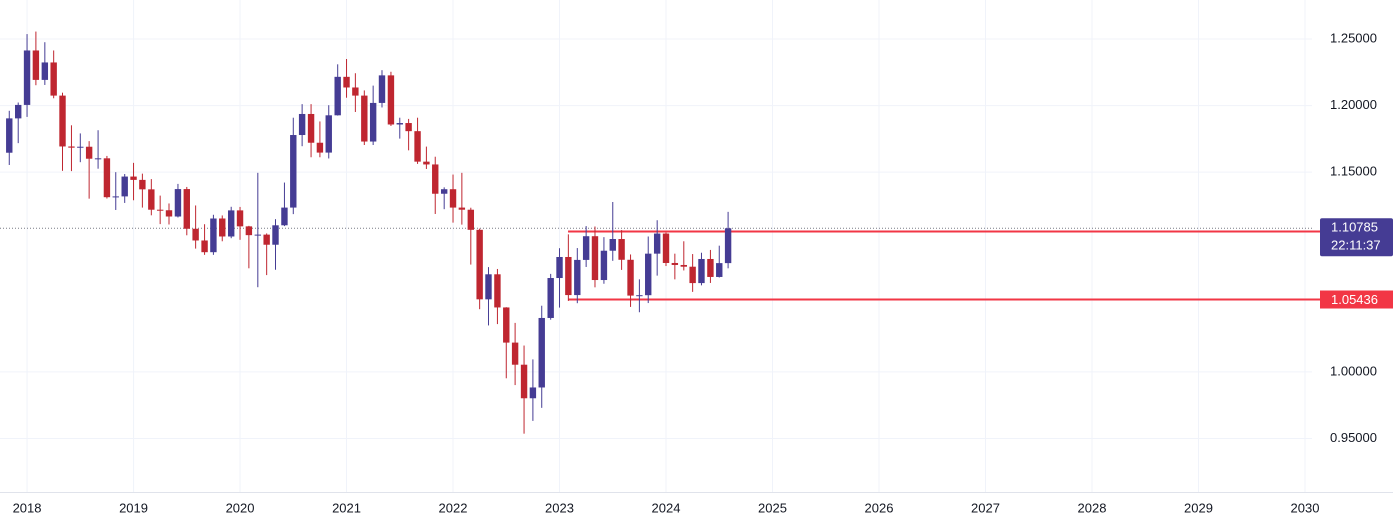 This screenshot has width=1393, height=524. Describe the element at coordinates (879, 507) in the screenshot. I see `x-tick-label: 2026` at that location.